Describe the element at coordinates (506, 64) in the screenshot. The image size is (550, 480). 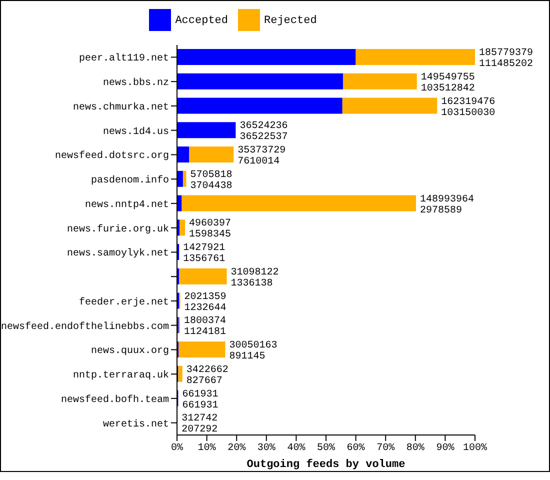
I see `text: 111485202` at that location.